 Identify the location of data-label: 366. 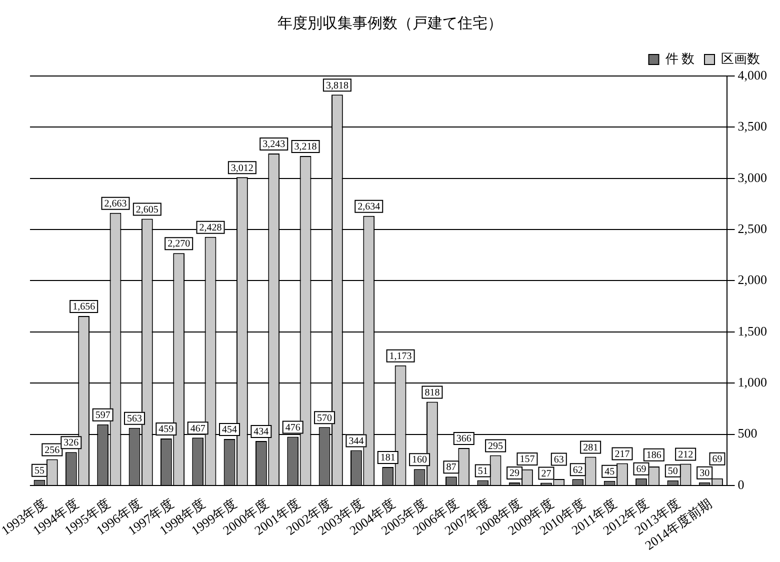
(464, 439).